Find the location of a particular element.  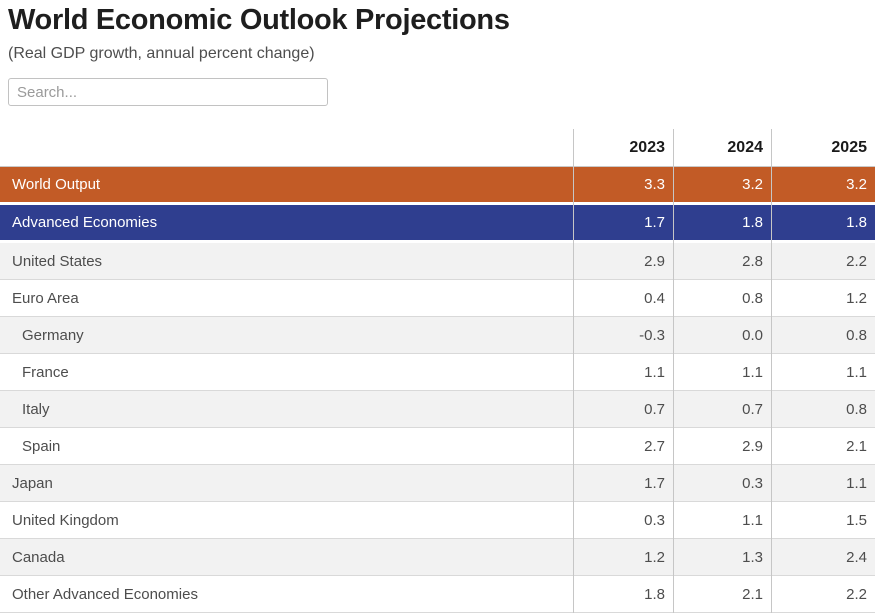

row-label: Spain is located at coordinates (41, 446).